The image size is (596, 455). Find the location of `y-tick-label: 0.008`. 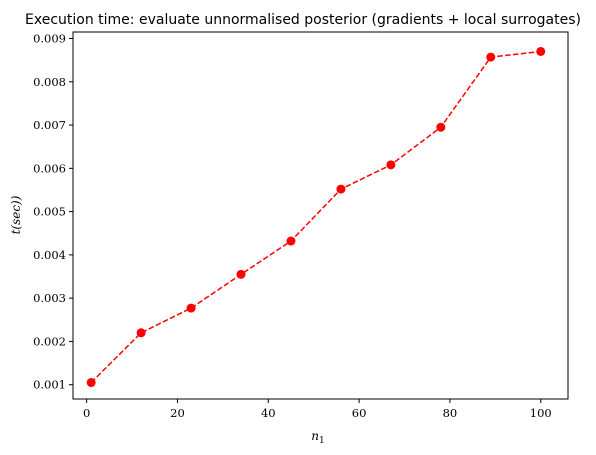

y-tick-label: 0.008 is located at coordinates (49, 82).